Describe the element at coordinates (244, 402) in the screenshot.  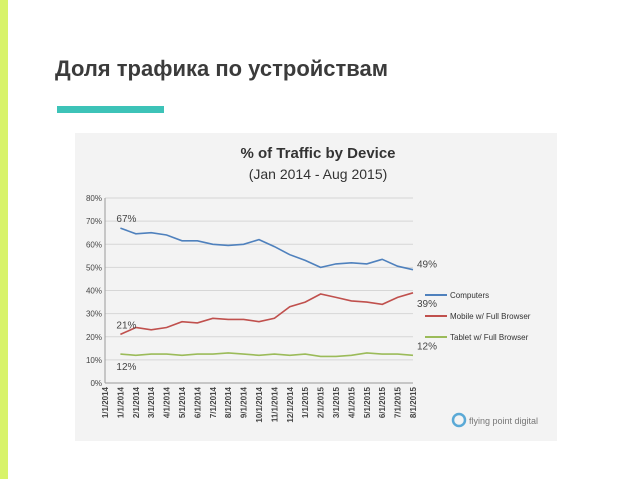
I see `x-tick-label: 9/1/2014` at that location.